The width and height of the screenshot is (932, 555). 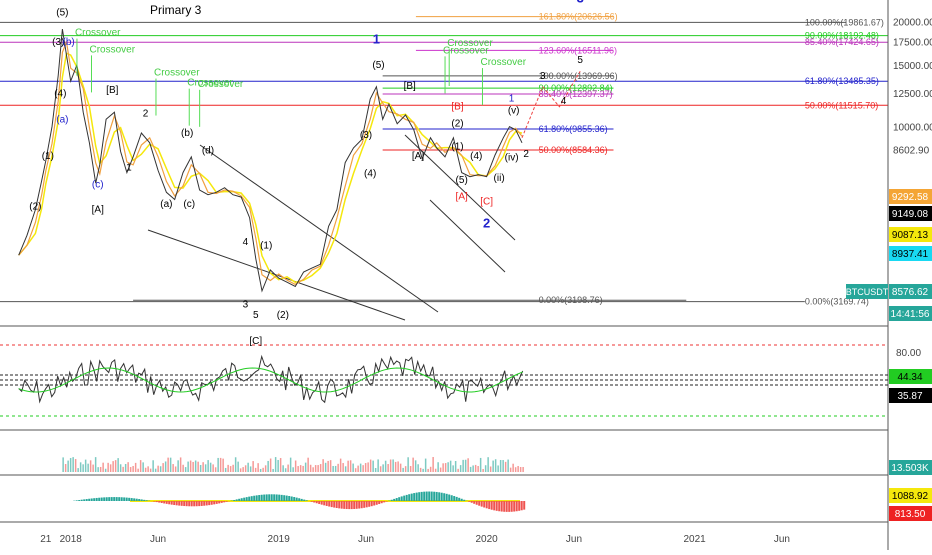 I want to click on fib-level-label: 61.80%(9855.36), so click(x=573, y=129).